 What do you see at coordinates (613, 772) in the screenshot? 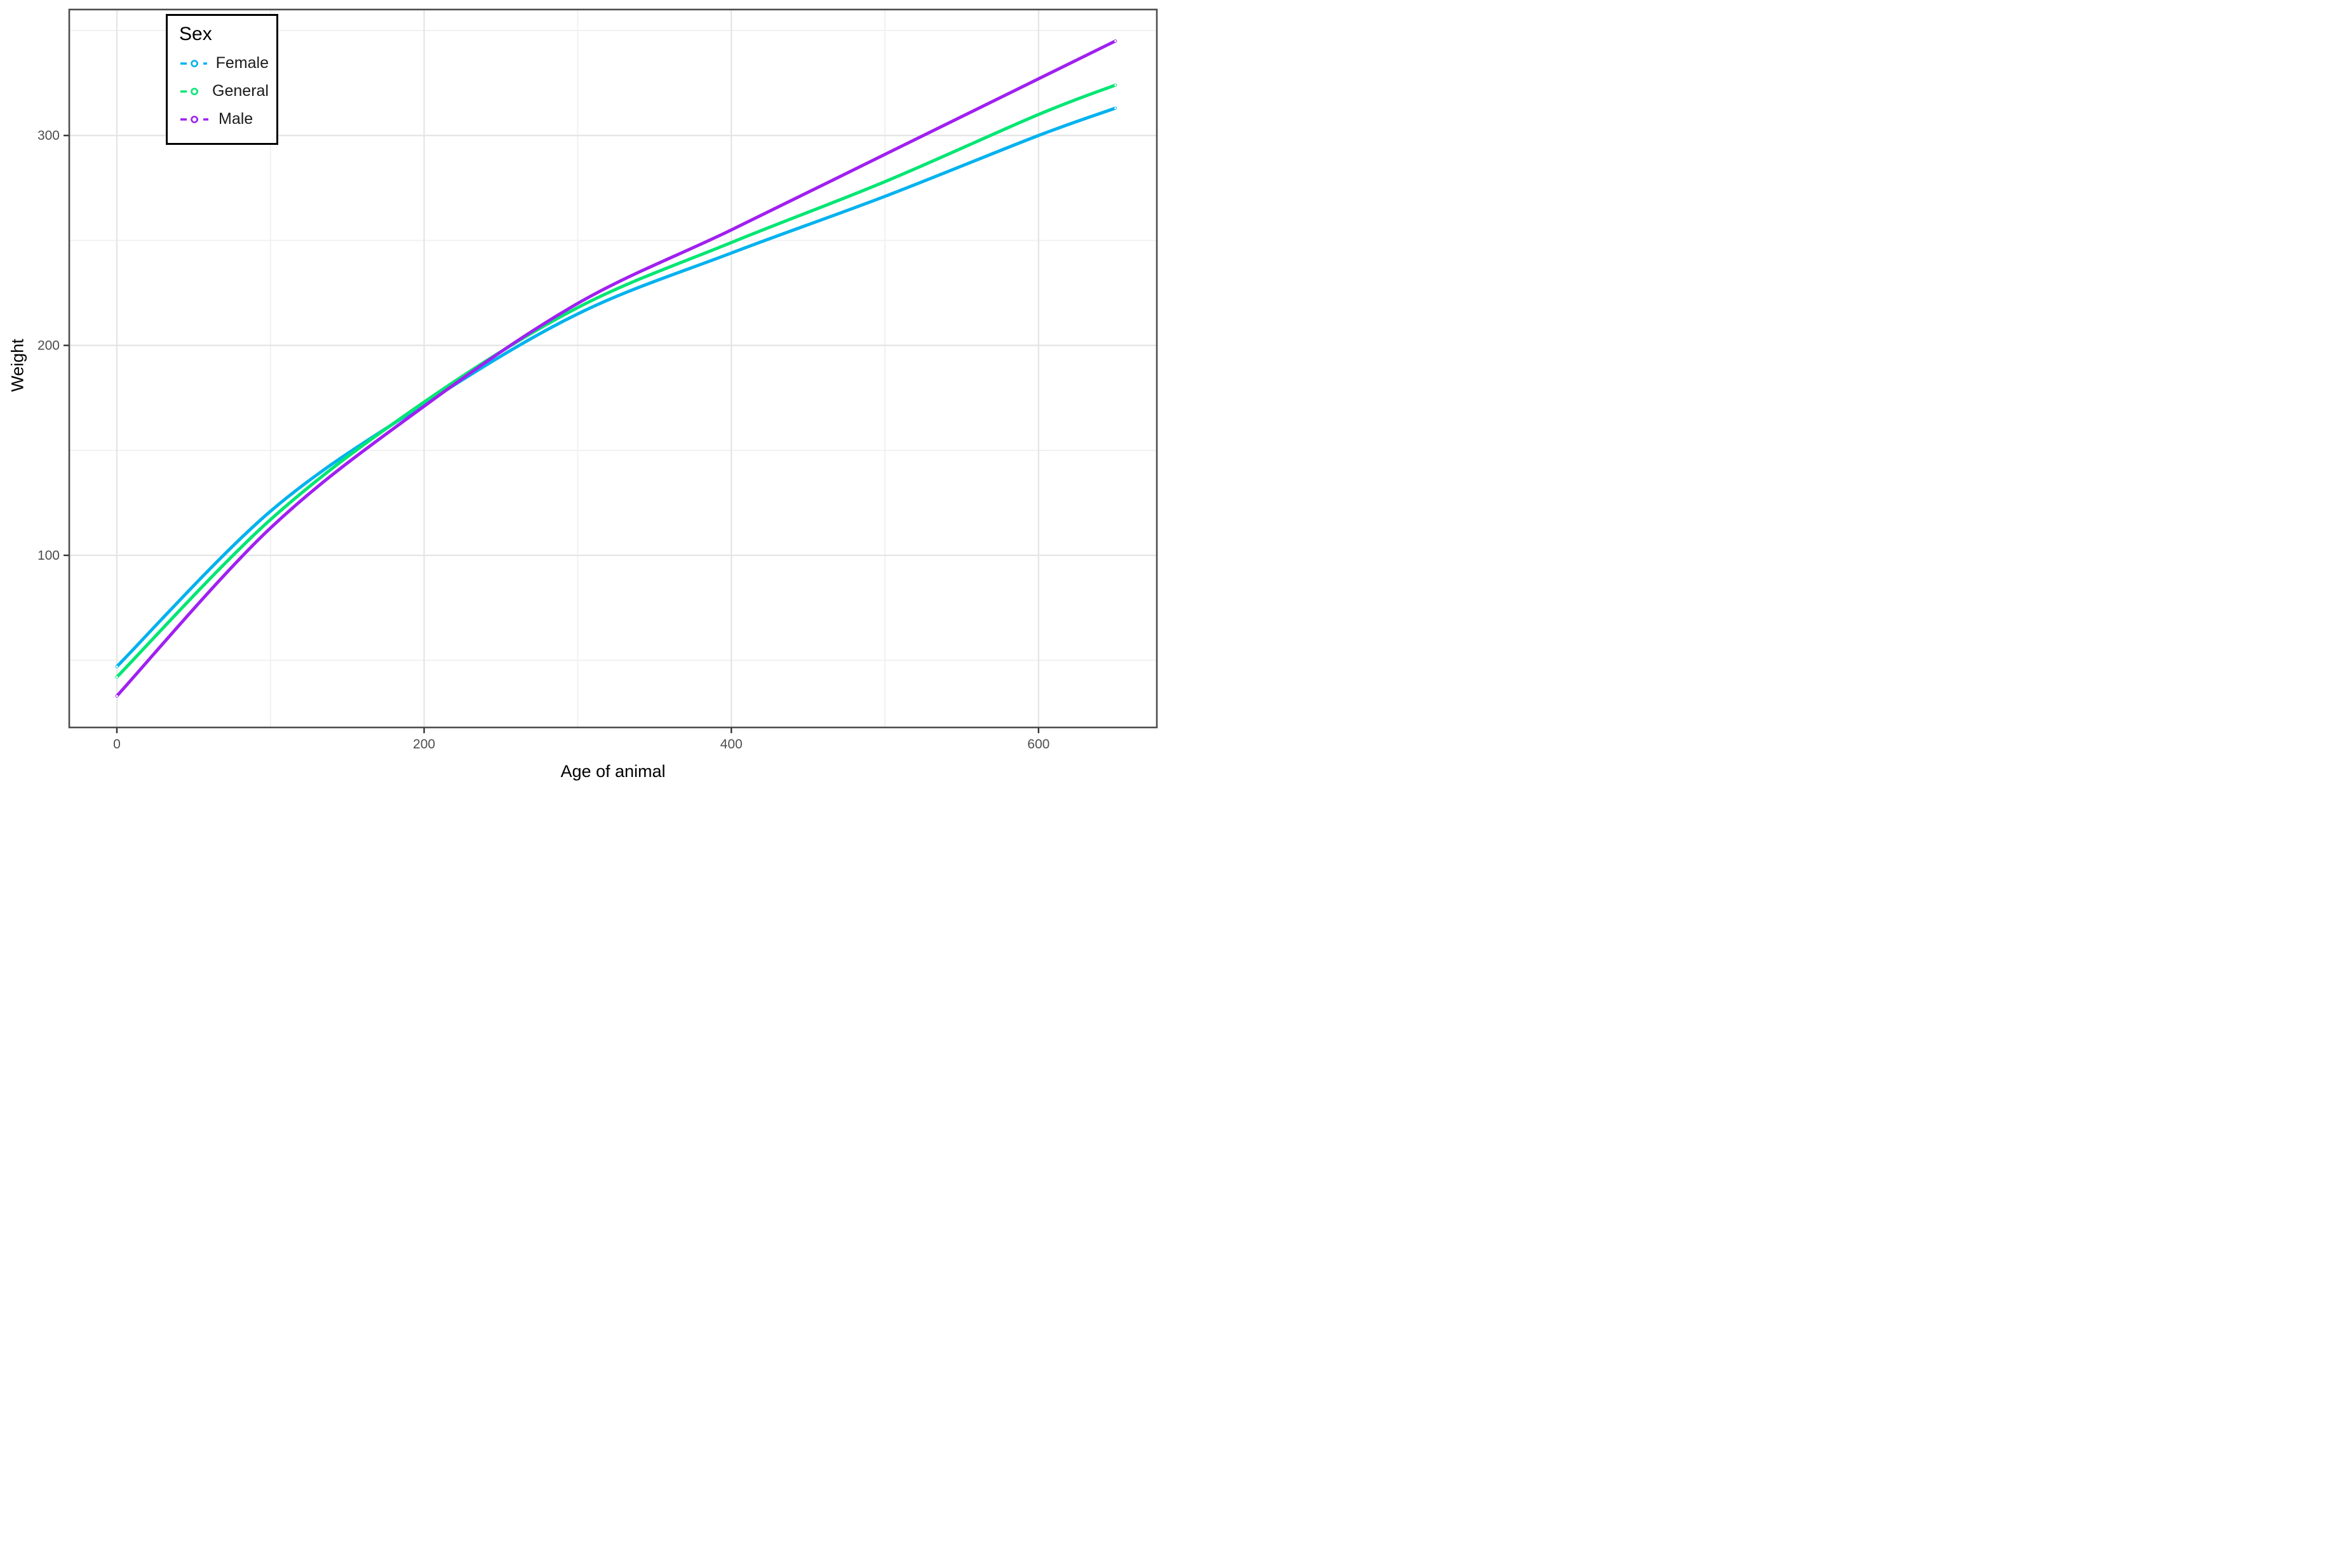
I see `x-axis-title: Age of animal` at bounding box center [613, 772].